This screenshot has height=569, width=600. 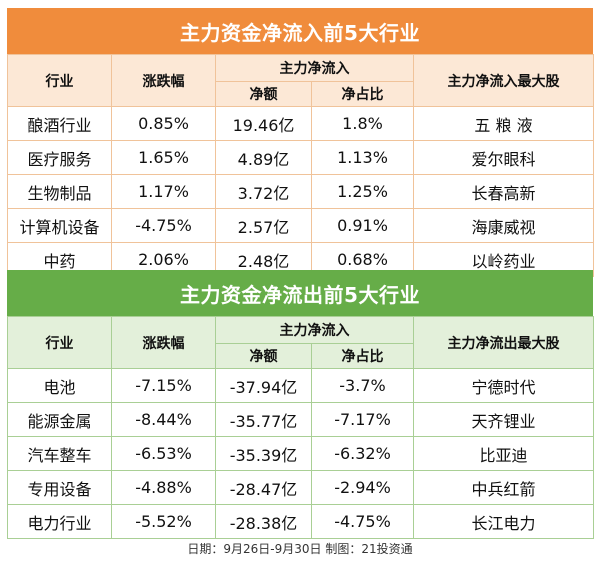 I want to click on cell-change: -8.44%, so click(x=163, y=419).